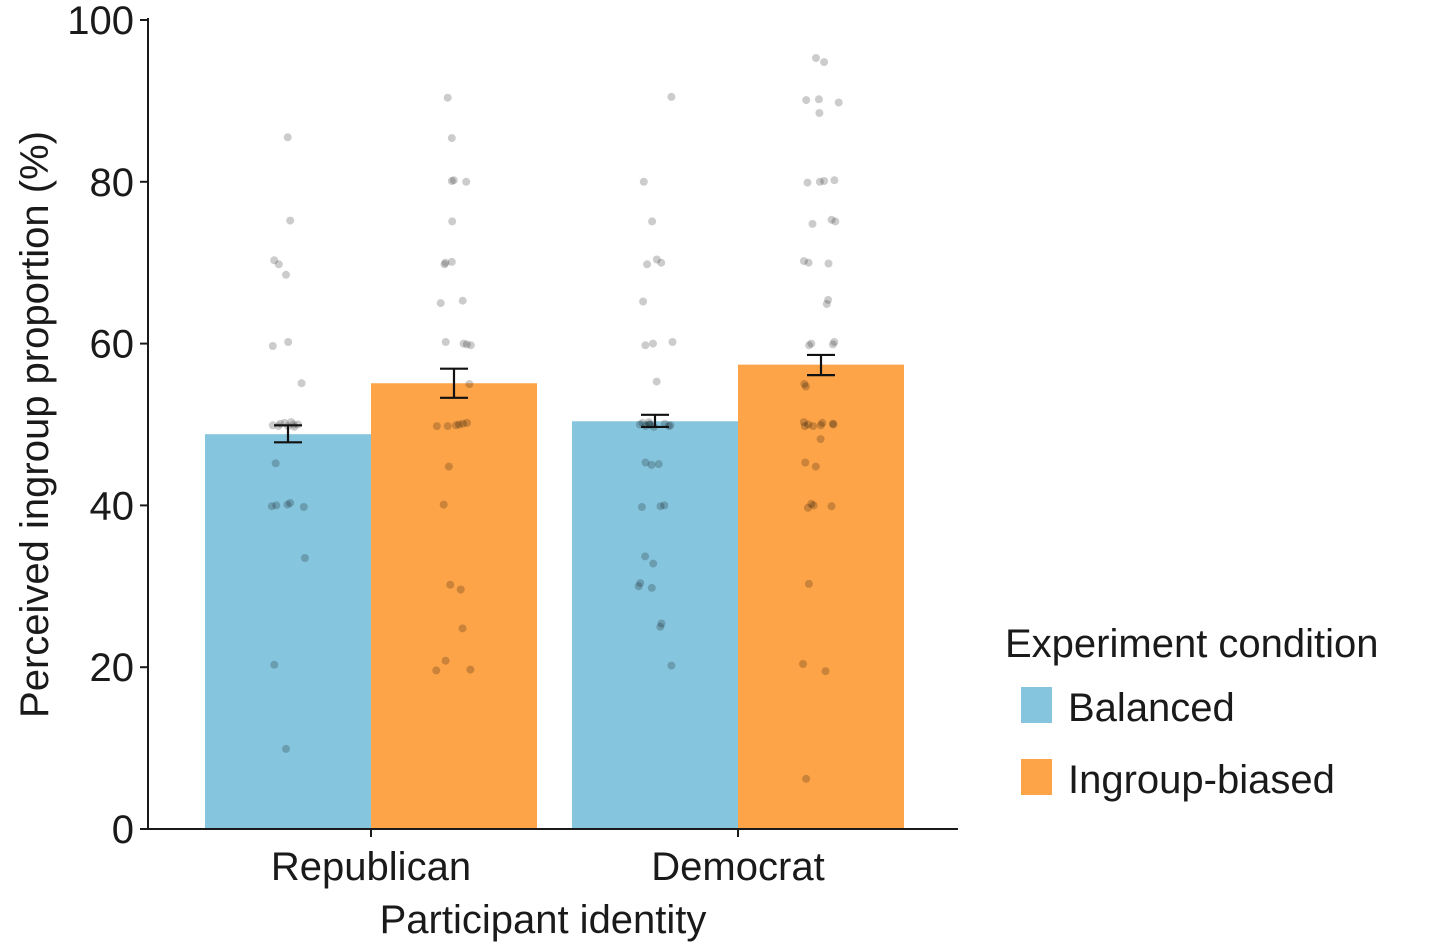 Image resolution: width=1451 pixels, height=950 pixels. I want to click on y-axis-title: Perceived ingroup proportion (%), so click(35, 424).